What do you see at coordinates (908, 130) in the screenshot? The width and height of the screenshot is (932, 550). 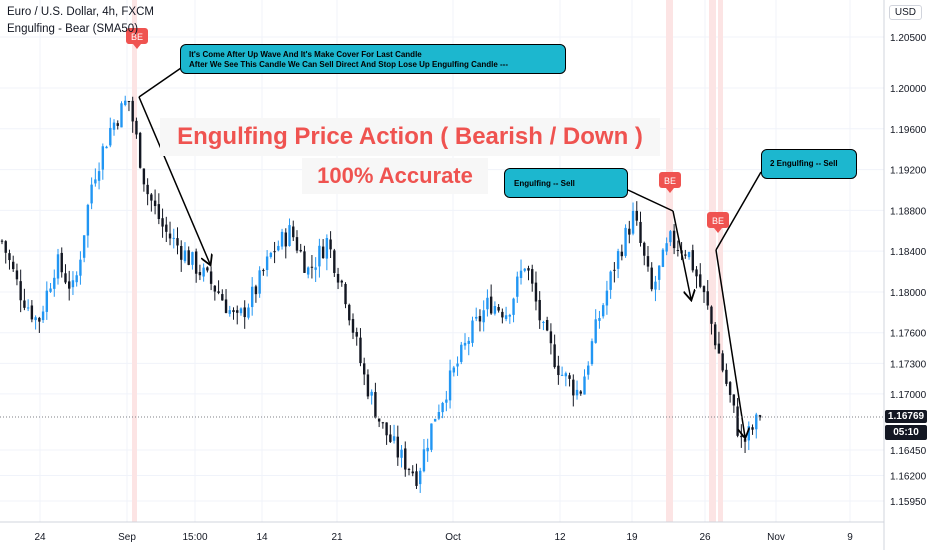 I see `price-tick-label: 1.19600` at bounding box center [908, 130].